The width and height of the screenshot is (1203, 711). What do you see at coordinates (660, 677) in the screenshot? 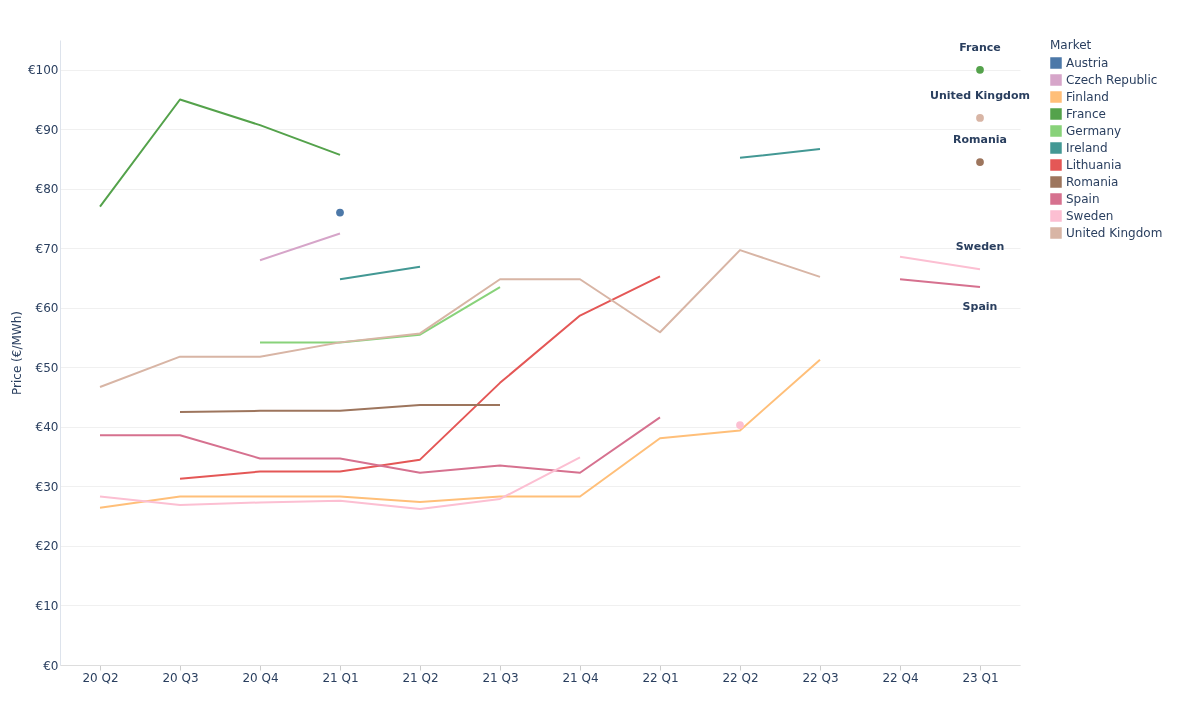
I see `x-tick-label: 22 Q1` at bounding box center [660, 677].